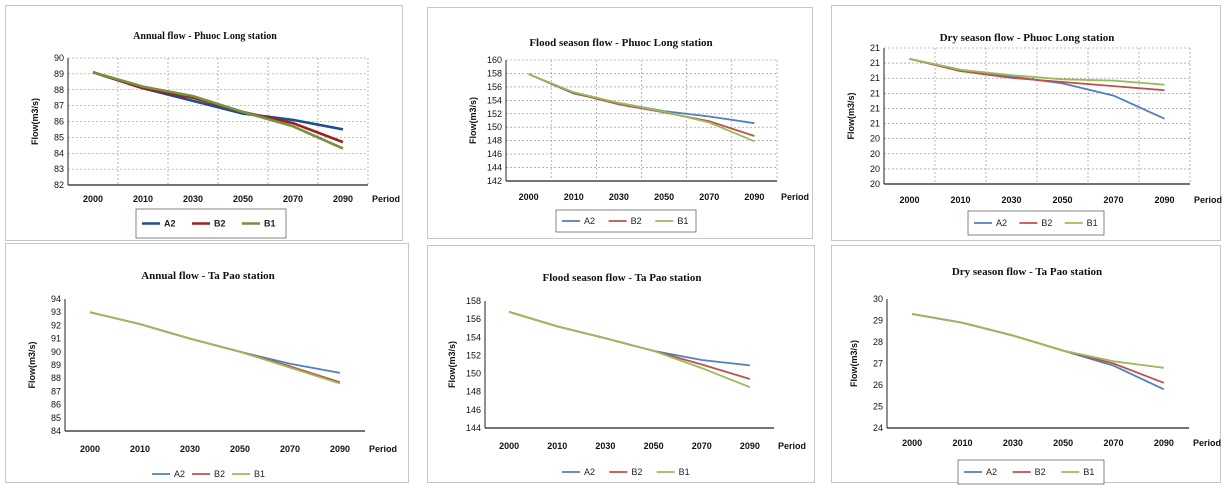 This screenshot has height=486, width=1226. What do you see at coordinates (494, 127) in the screenshot?
I see `y-tick-label: 150` at bounding box center [494, 127].